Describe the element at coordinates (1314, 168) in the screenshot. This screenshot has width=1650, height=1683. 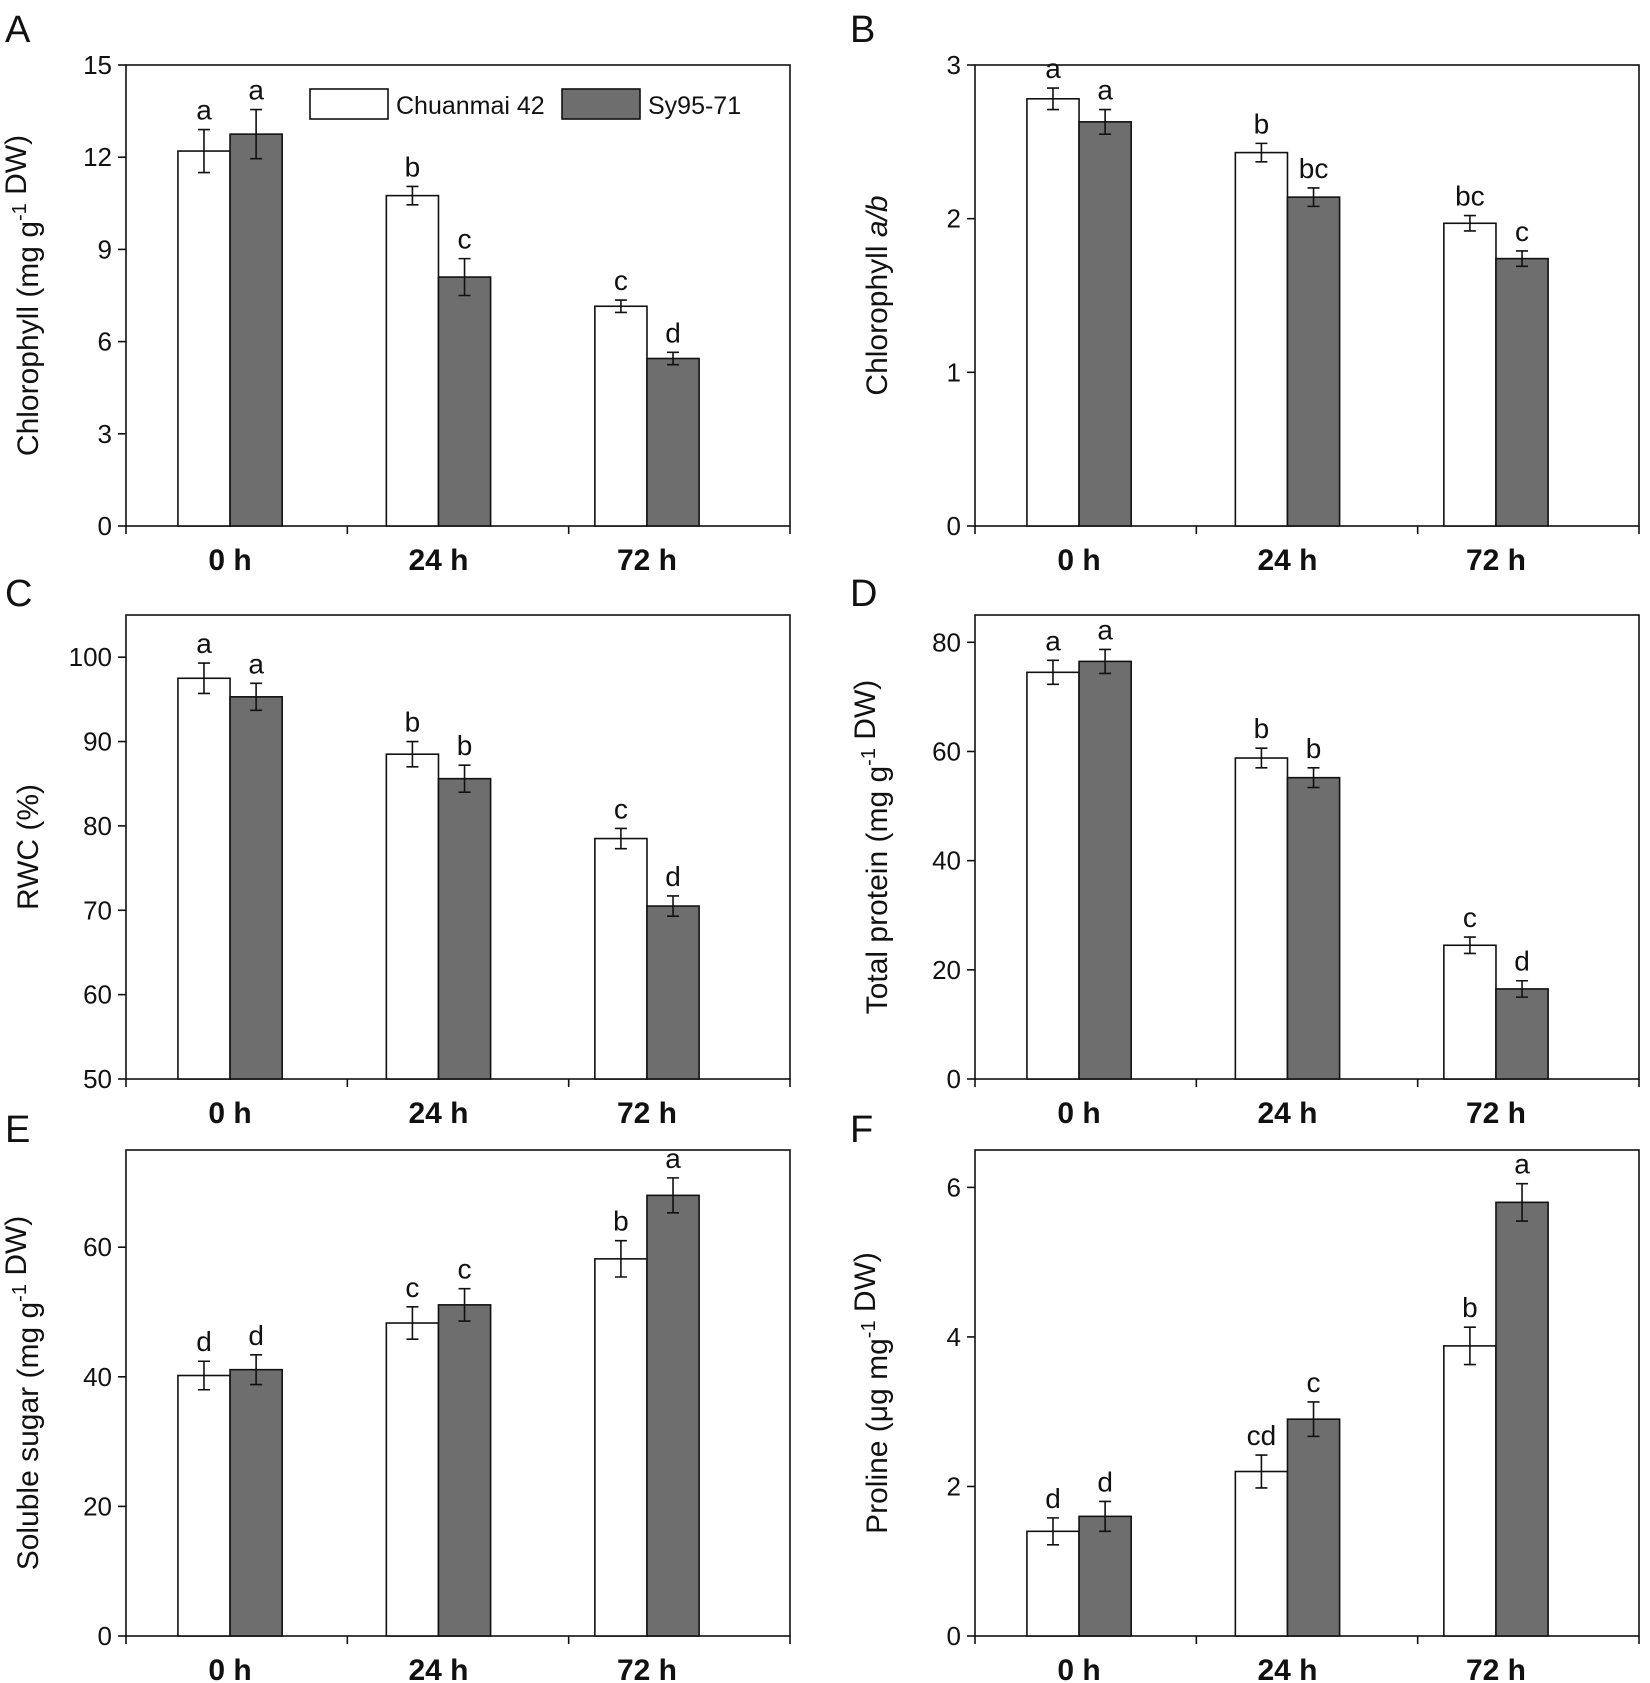
I see `significance-label: bc` at that location.